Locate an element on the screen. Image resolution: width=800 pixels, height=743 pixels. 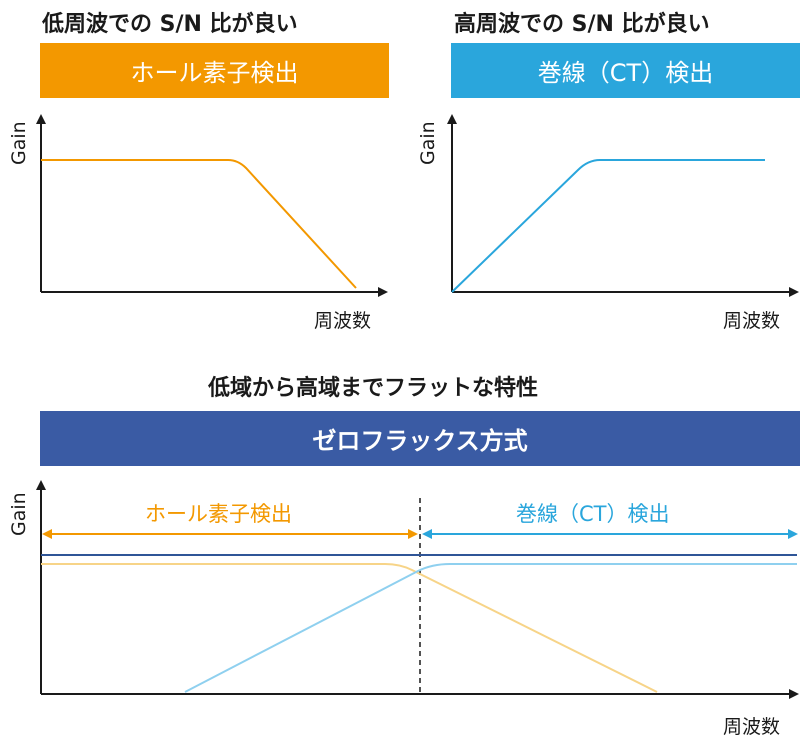
ct-range-label: 巻線（CT）検出 is located at coordinates (593, 514).